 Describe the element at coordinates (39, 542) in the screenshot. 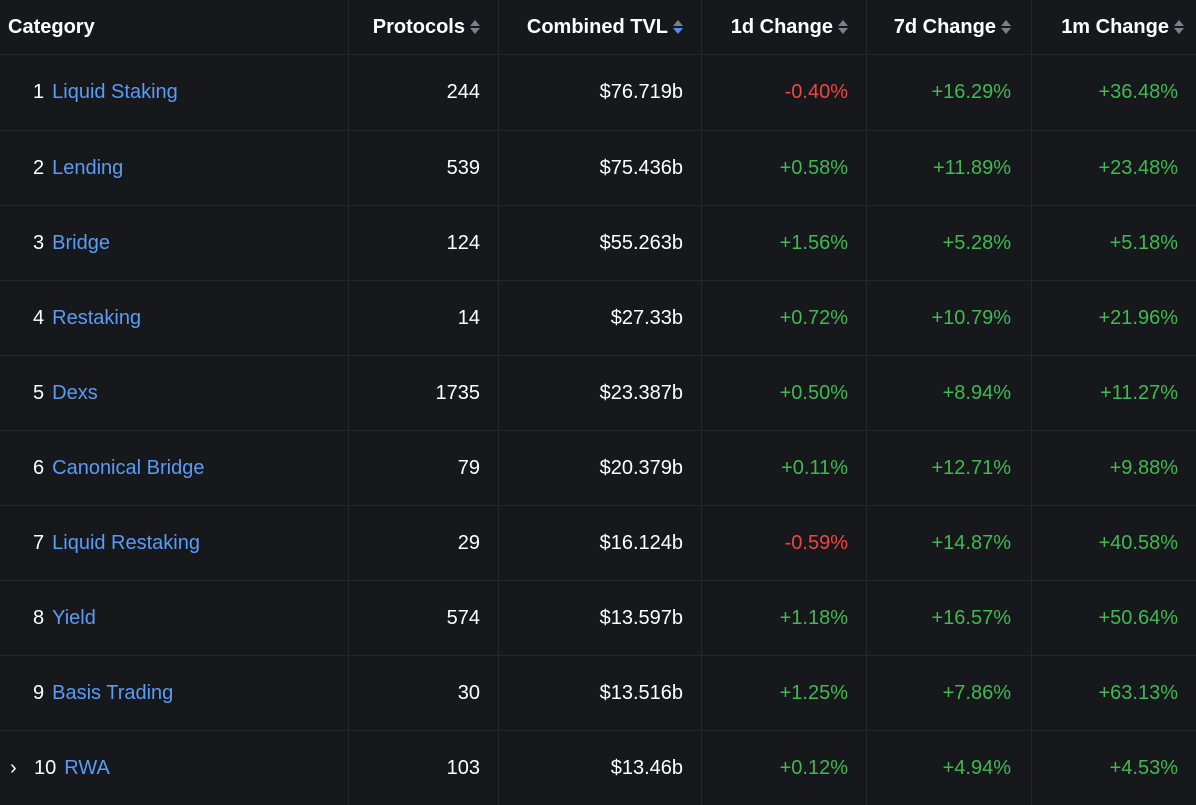

I see `rank-number: 7` at that location.